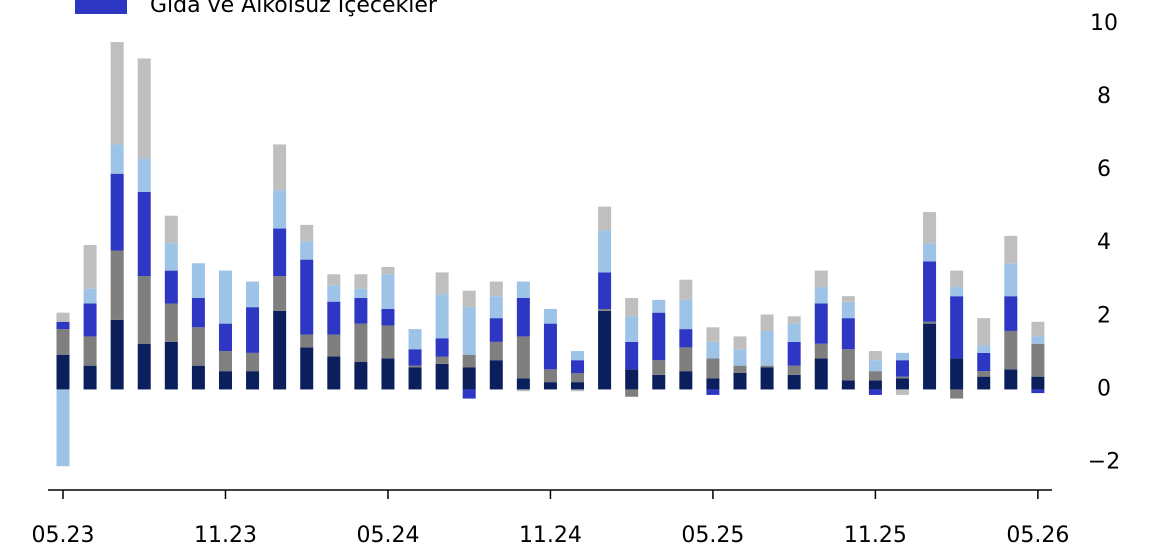  What do you see at coordinates (1104, 96) in the screenshot?
I see `y-tick-label: 8` at bounding box center [1104, 96].